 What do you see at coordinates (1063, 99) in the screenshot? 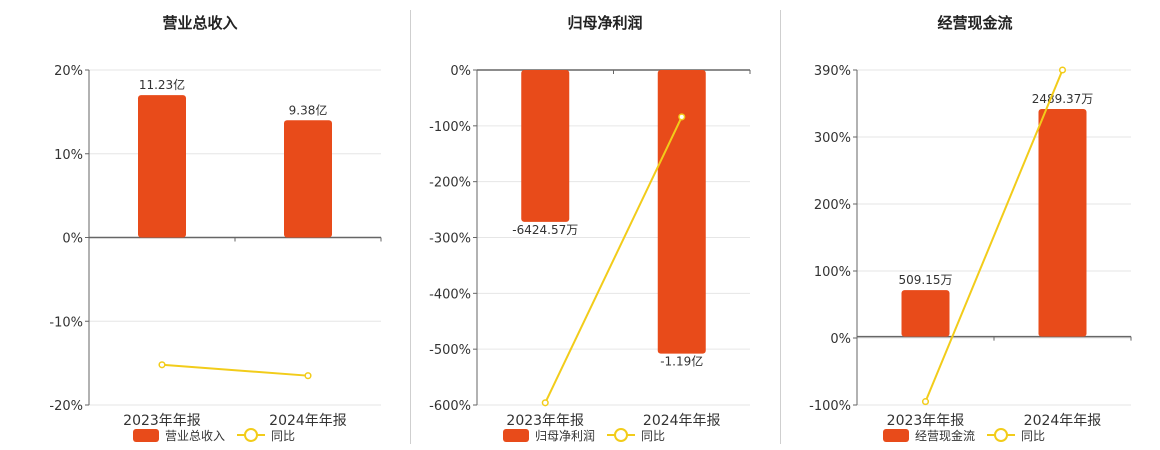
I see `data-label: 2489.37万` at bounding box center [1063, 99].